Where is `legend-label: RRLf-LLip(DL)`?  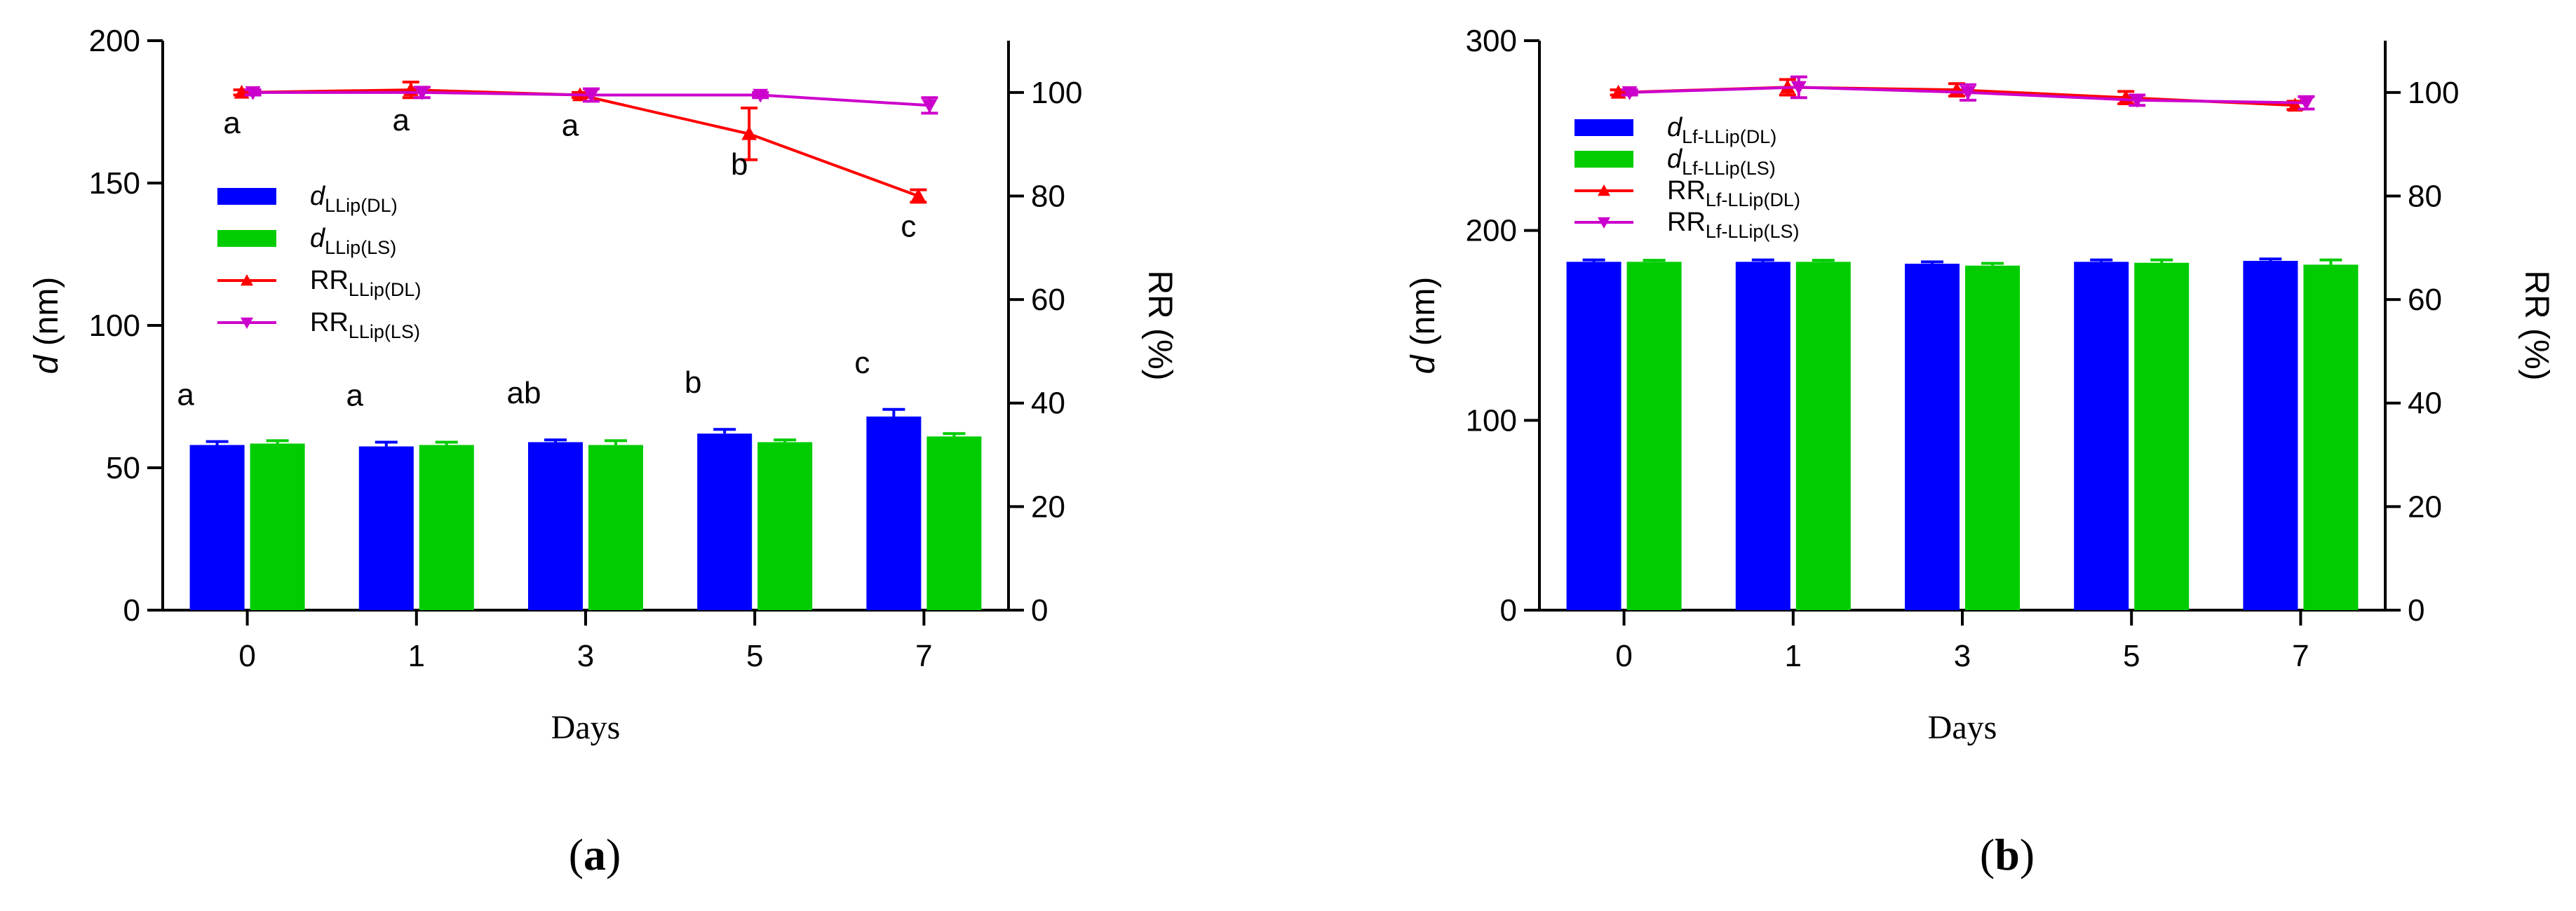 legend-label: RRLf-LLip(DL) is located at coordinates (1733, 193).